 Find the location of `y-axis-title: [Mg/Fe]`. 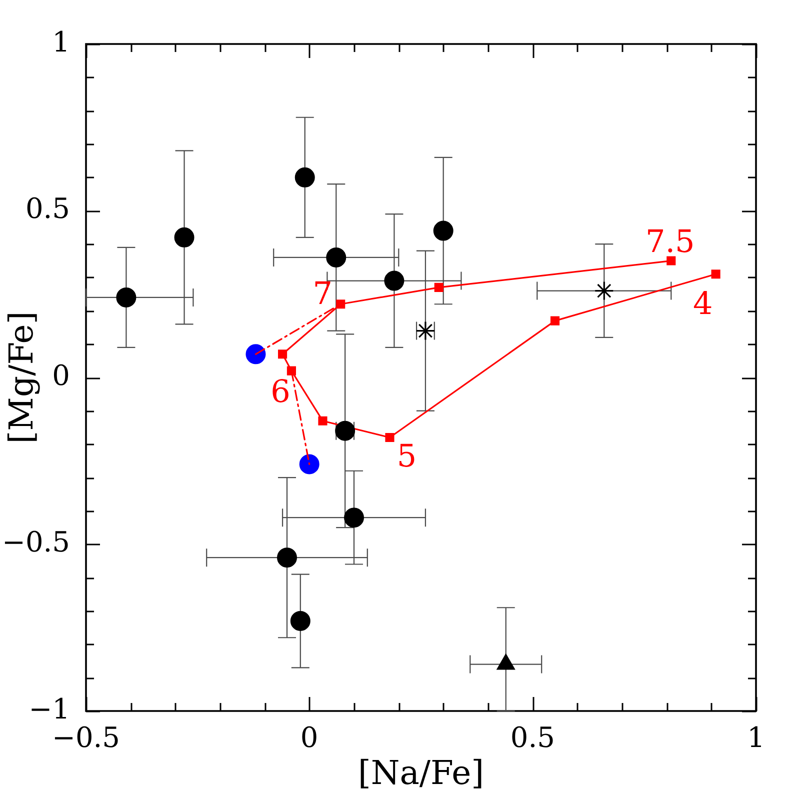

y-axis-title: [Mg/Fe] is located at coordinates (20, 377).